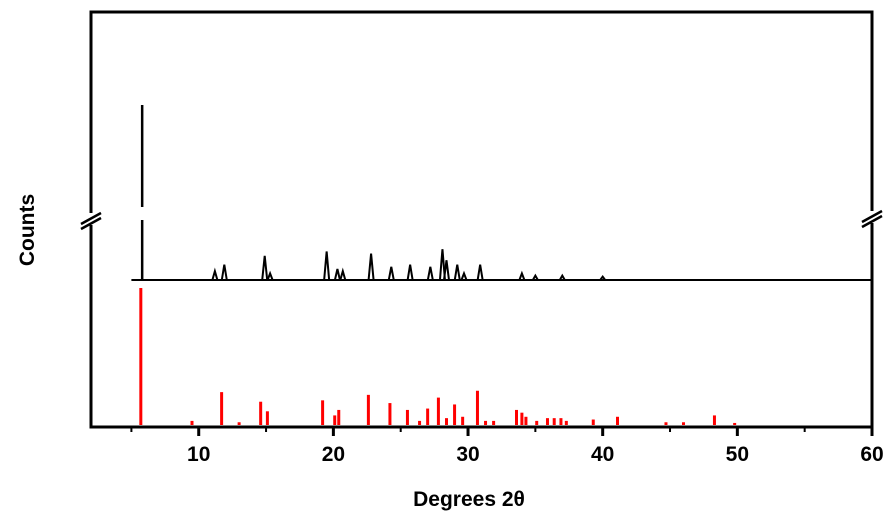 The height and width of the screenshot is (516, 891). Describe the element at coordinates (333, 454) in the screenshot. I see `x-tick-label-20: 20` at that location.